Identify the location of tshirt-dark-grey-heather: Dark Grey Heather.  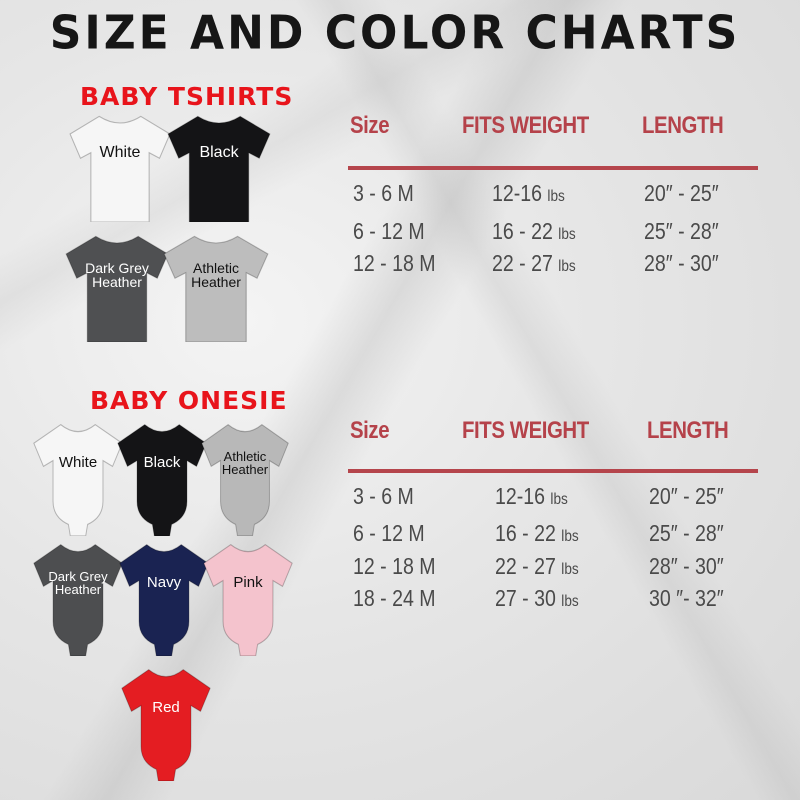
(117, 287).